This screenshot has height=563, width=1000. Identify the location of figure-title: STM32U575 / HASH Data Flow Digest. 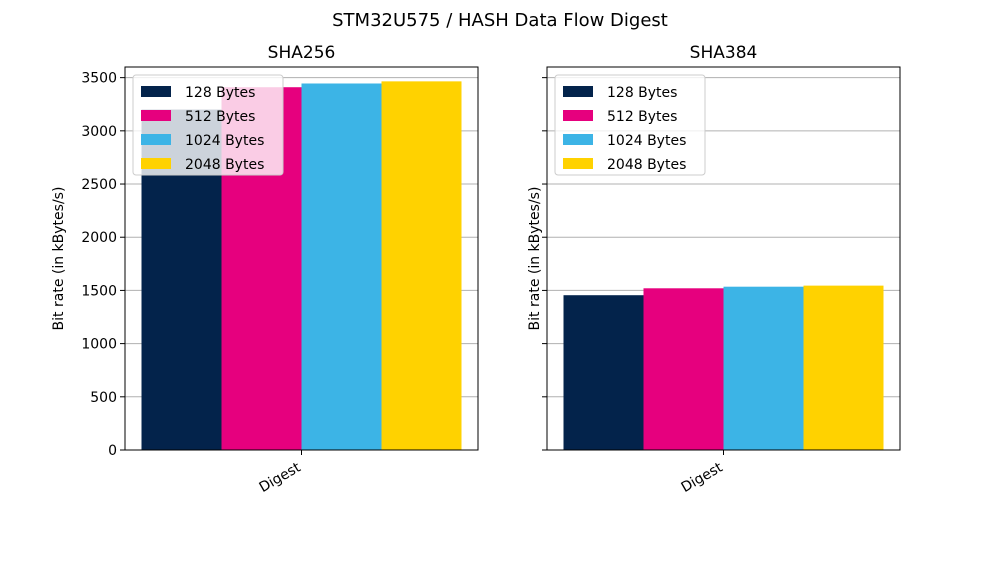
(500, 20).